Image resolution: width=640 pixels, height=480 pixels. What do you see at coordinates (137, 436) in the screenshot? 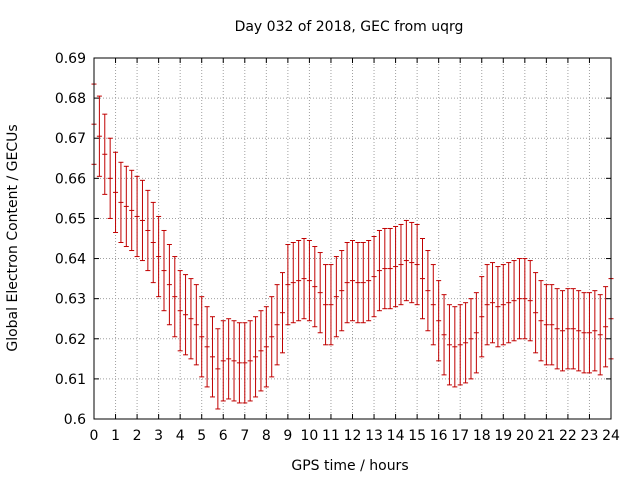
I see `x-tick-label: 2` at bounding box center [137, 436].